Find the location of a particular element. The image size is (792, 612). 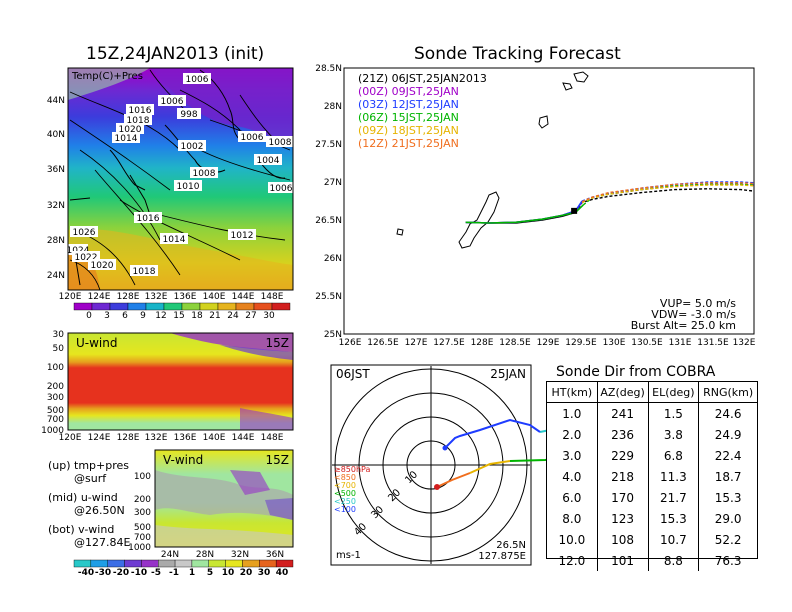

colorbar-label: 40 is located at coordinates (282, 573).